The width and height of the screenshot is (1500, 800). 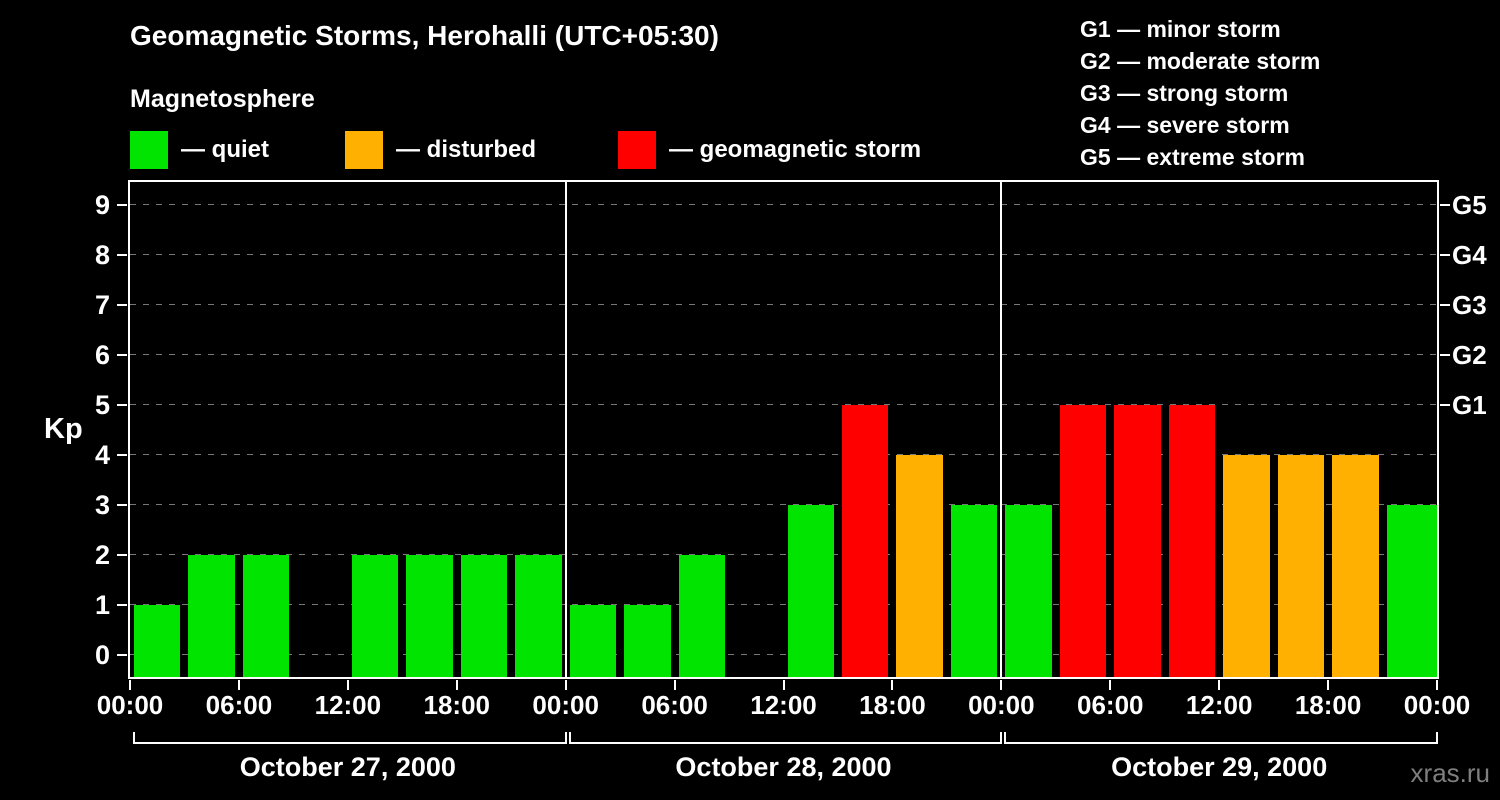 I want to click on day-label: October 28, 2000, so click(x=783, y=767).